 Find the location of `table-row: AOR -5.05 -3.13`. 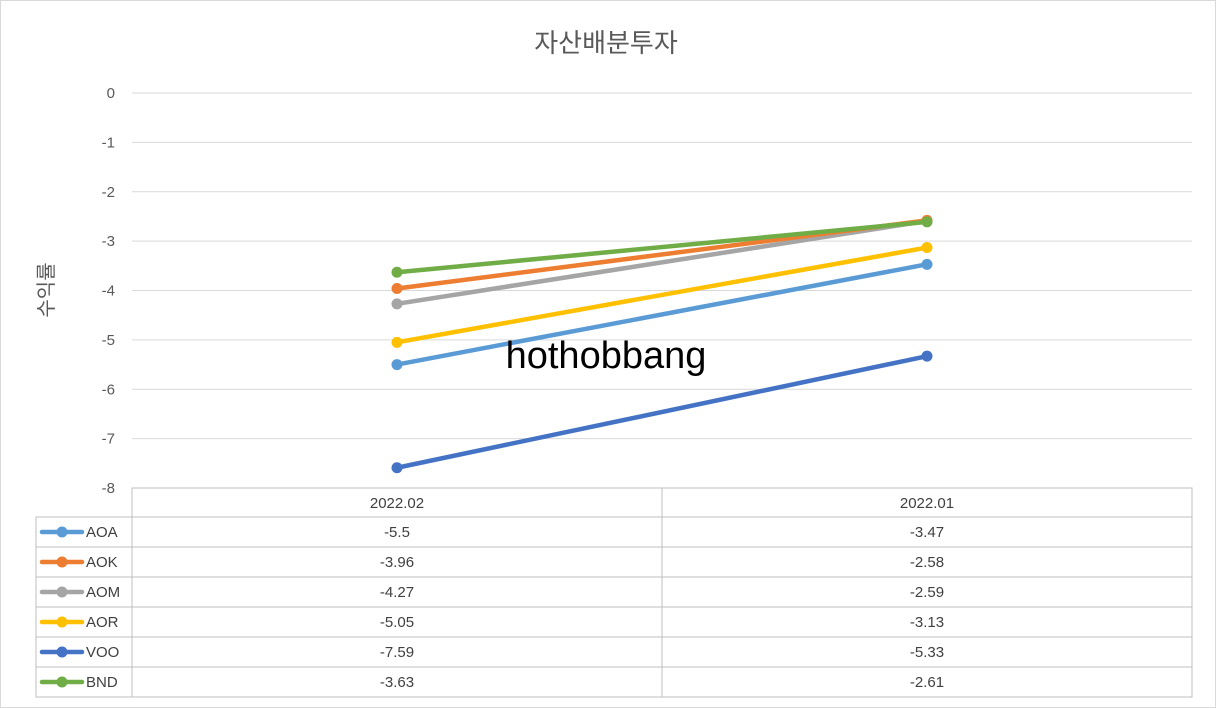

table-row: AOR -5.05 -3.13 is located at coordinates (491, 622).